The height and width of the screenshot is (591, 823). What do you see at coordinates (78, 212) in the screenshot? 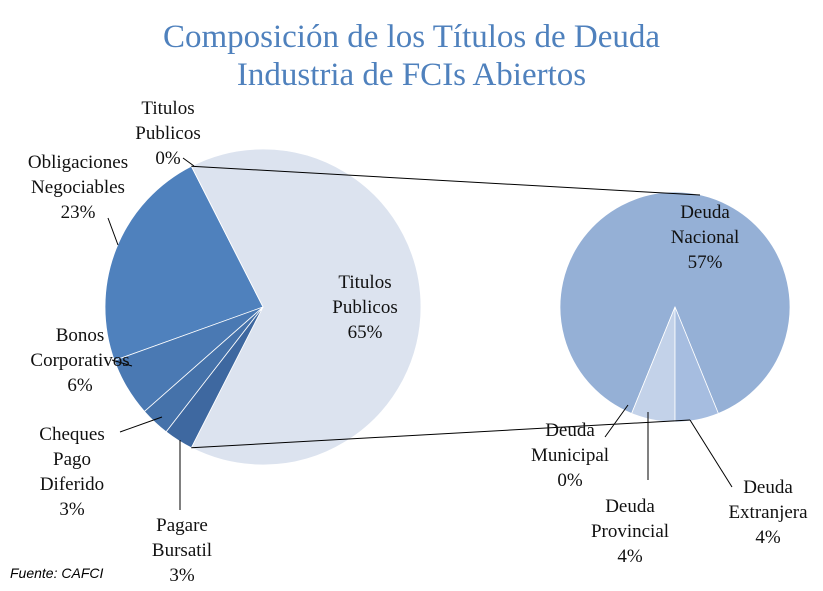
I see `slice-value: 23%` at bounding box center [78, 212].